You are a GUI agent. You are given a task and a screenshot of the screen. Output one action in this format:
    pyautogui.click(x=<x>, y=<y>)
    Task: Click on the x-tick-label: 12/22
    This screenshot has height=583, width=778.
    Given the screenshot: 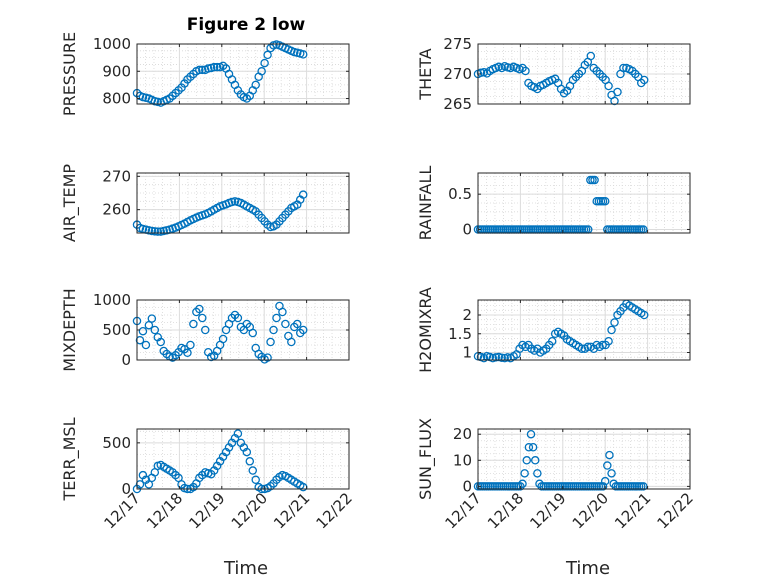 What is the action you would take?
    pyautogui.click(x=334, y=510)
    